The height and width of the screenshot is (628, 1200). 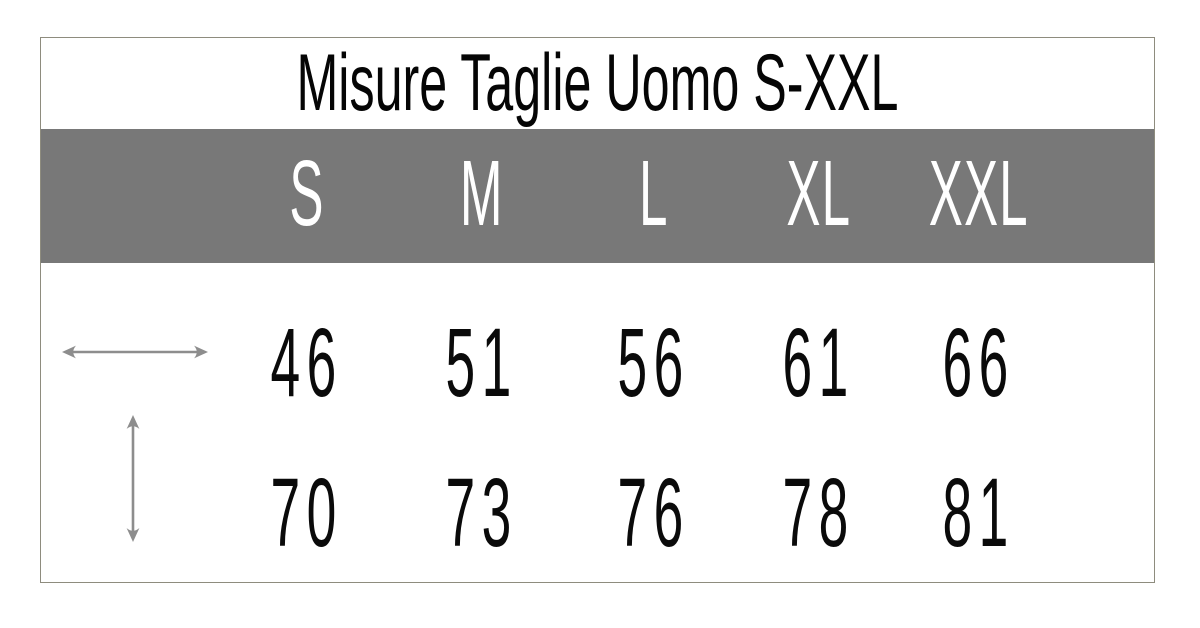 I want to click on length-value-xl: 78, so click(x=818, y=512).